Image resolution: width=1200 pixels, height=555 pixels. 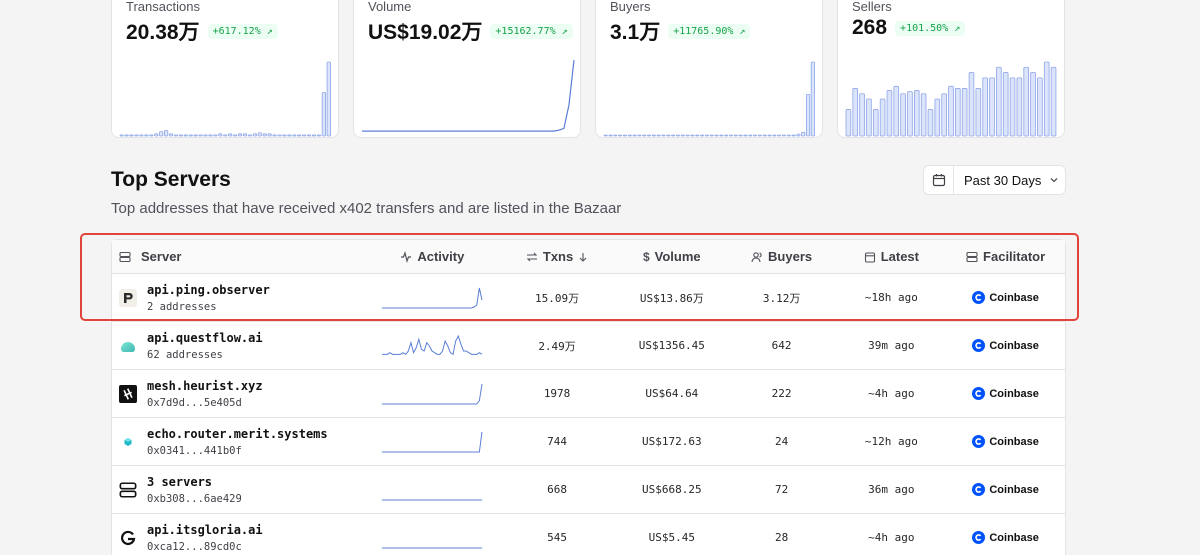 I want to click on date-range-label: Past 30 Days, so click(x=1003, y=180).